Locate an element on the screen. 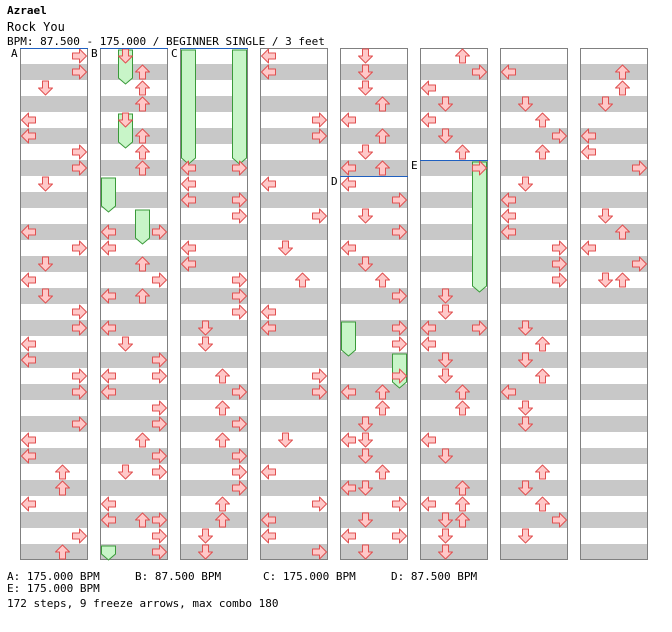  bpm-change-b: B: 87.500 BPM is located at coordinates (178, 576).